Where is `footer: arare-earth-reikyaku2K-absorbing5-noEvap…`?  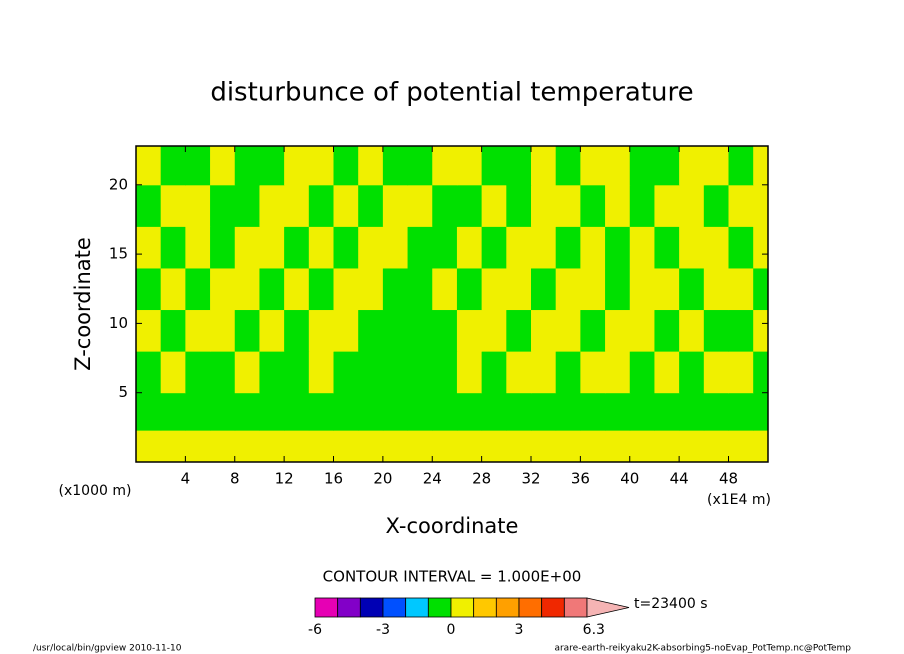
footer: arare-earth-reikyaku2K-absorbing5-noEvap… is located at coordinates (702, 649).